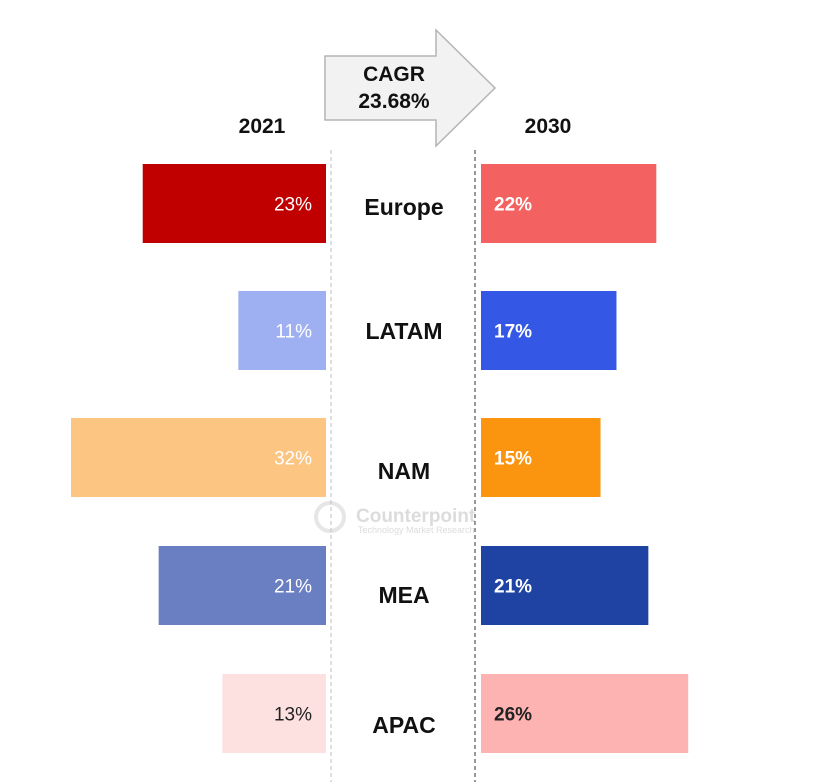 This screenshot has width=829, height=782. Describe the element at coordinates (565, 585) in the screenshot. I see `bar-2030-mea` at that location.